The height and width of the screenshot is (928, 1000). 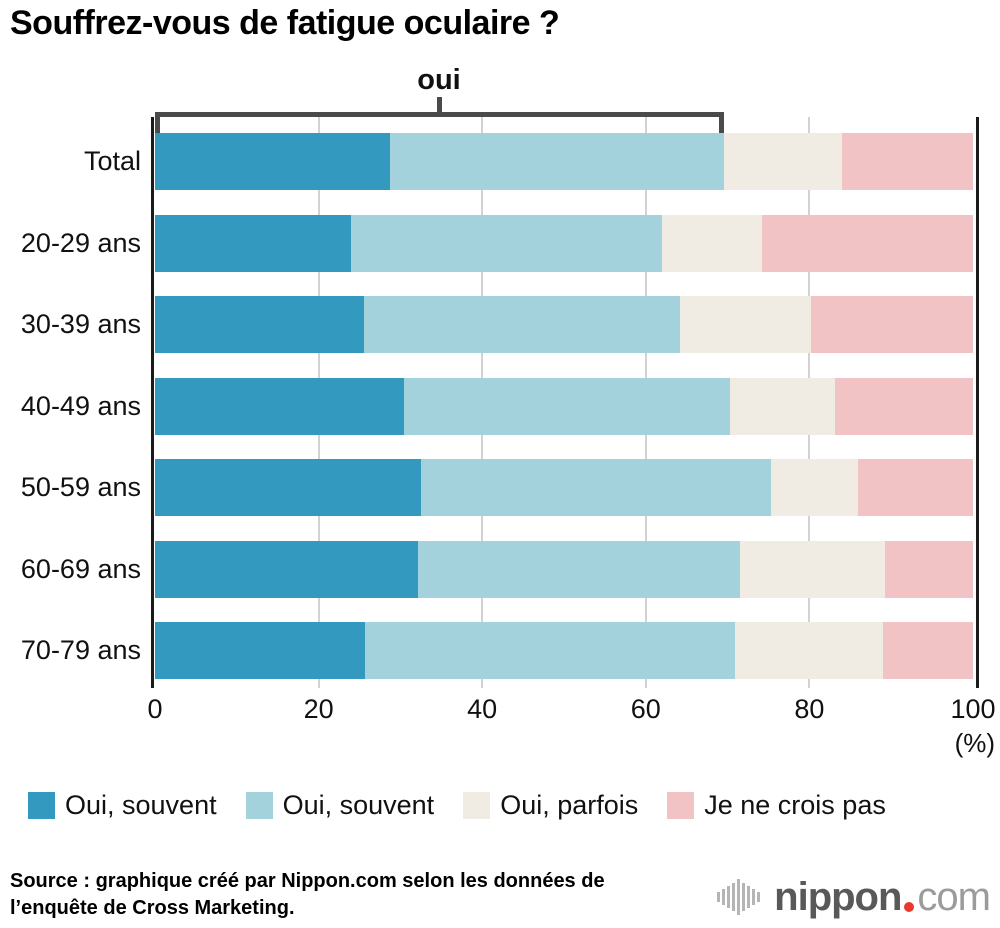 I want to click on y-axis-label: 30-39 ans, so click(x=80, y=324).